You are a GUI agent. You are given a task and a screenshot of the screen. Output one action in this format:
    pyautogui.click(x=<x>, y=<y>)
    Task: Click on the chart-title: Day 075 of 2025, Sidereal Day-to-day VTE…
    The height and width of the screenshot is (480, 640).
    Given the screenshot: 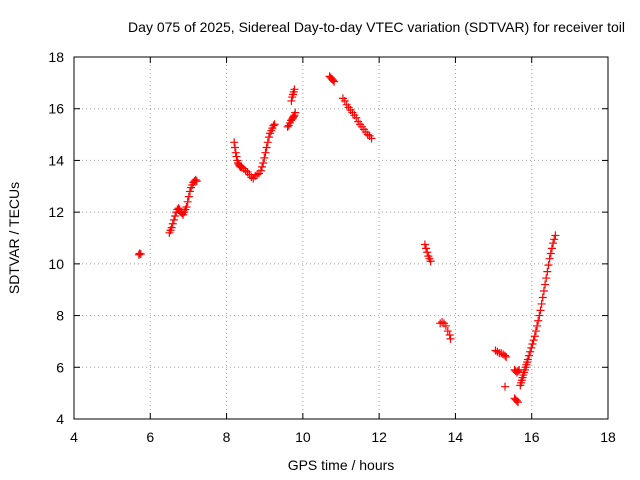 What is the action you would take?
    pyautogui.click(x=376, y=27)
    